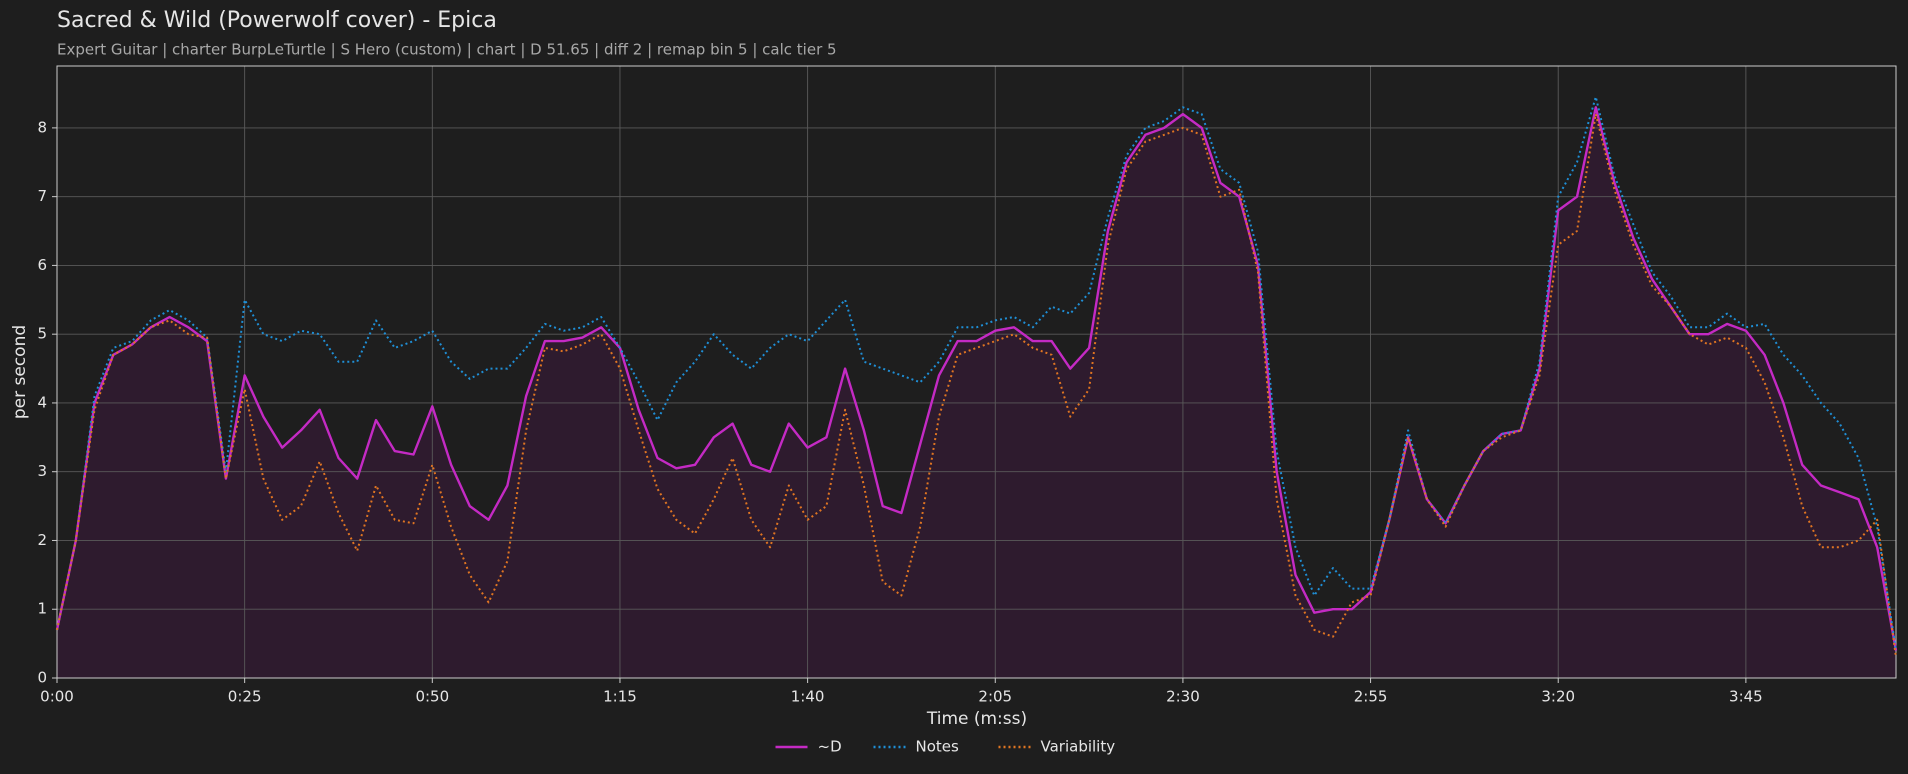  What do you see at coordinates (808, 697) in the screenshot?
I see `x-tick-label: 1:40` at bounding box center [808, 697].